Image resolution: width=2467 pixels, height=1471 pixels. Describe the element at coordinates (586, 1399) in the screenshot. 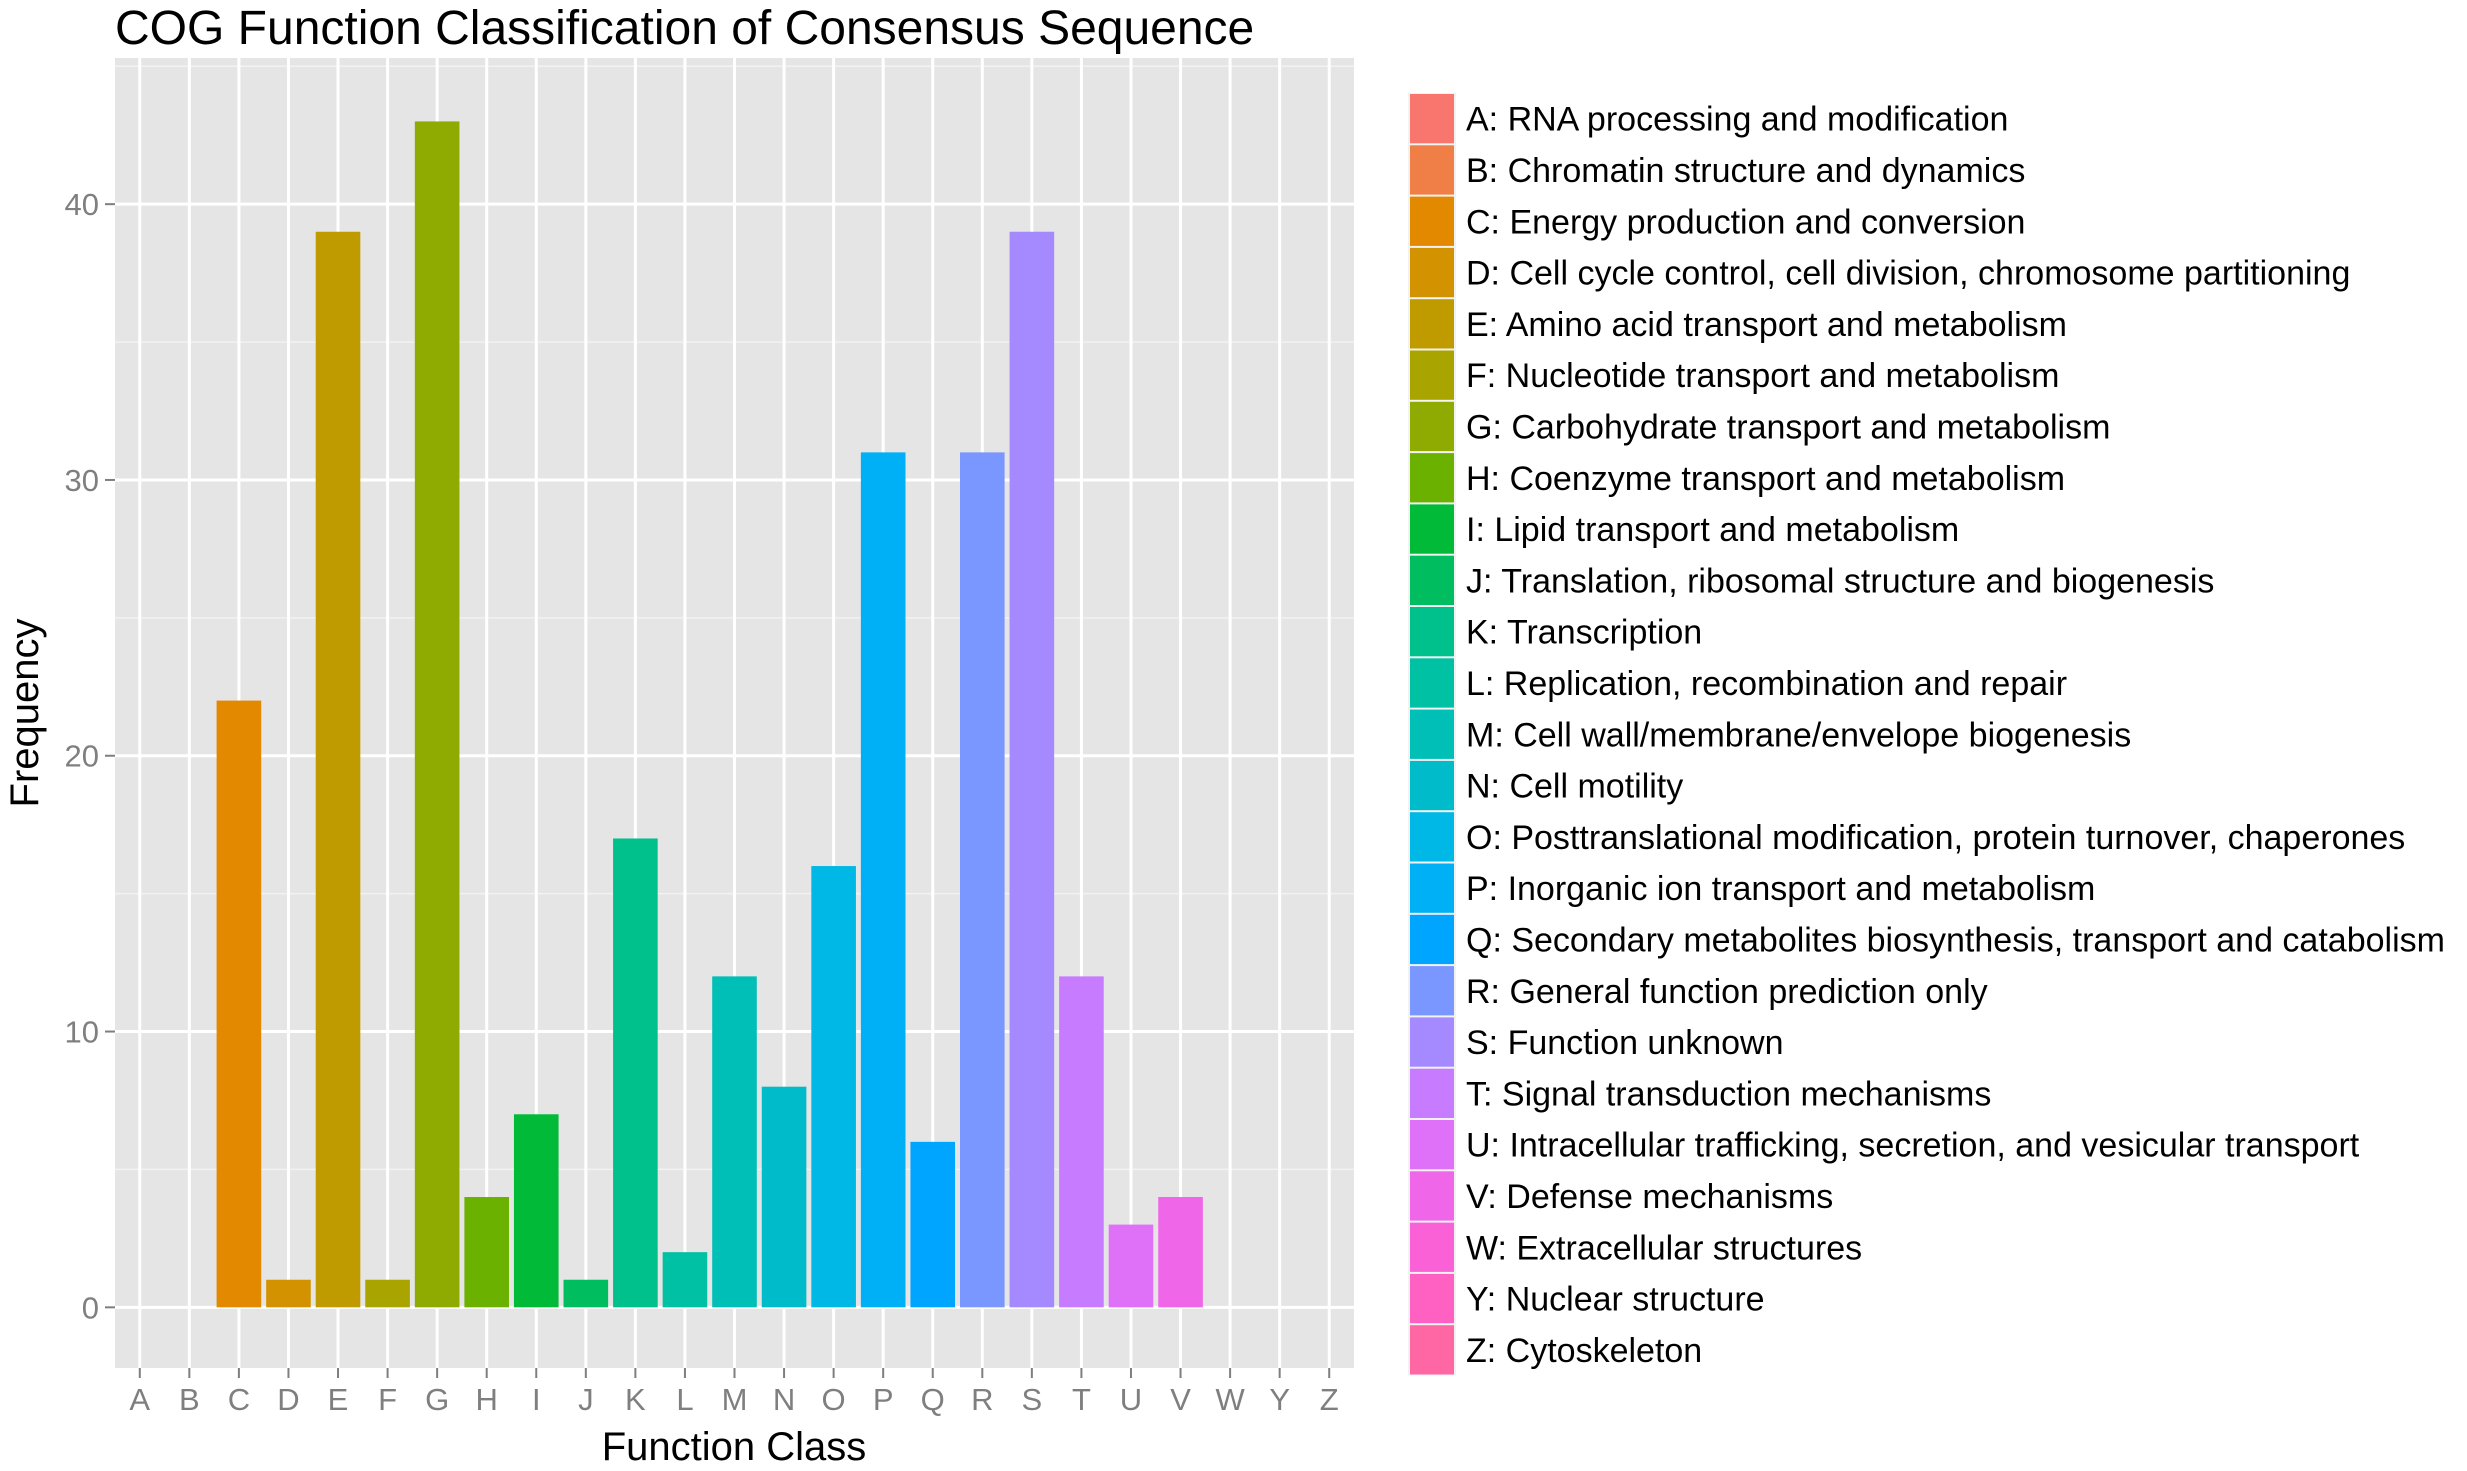

I see `x-tick-label: J` at that location.